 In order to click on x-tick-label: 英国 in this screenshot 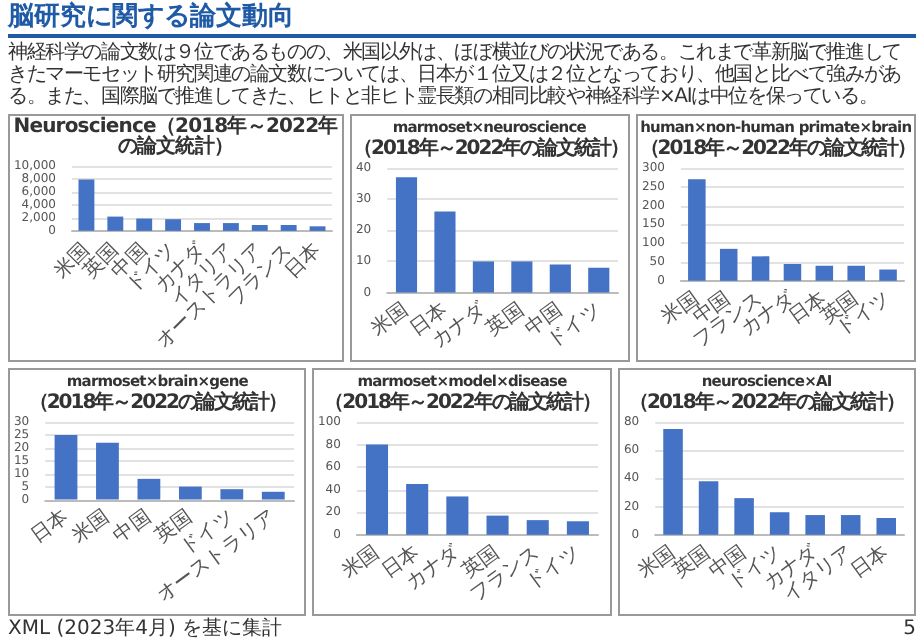, I will do `click(504, 319)`.